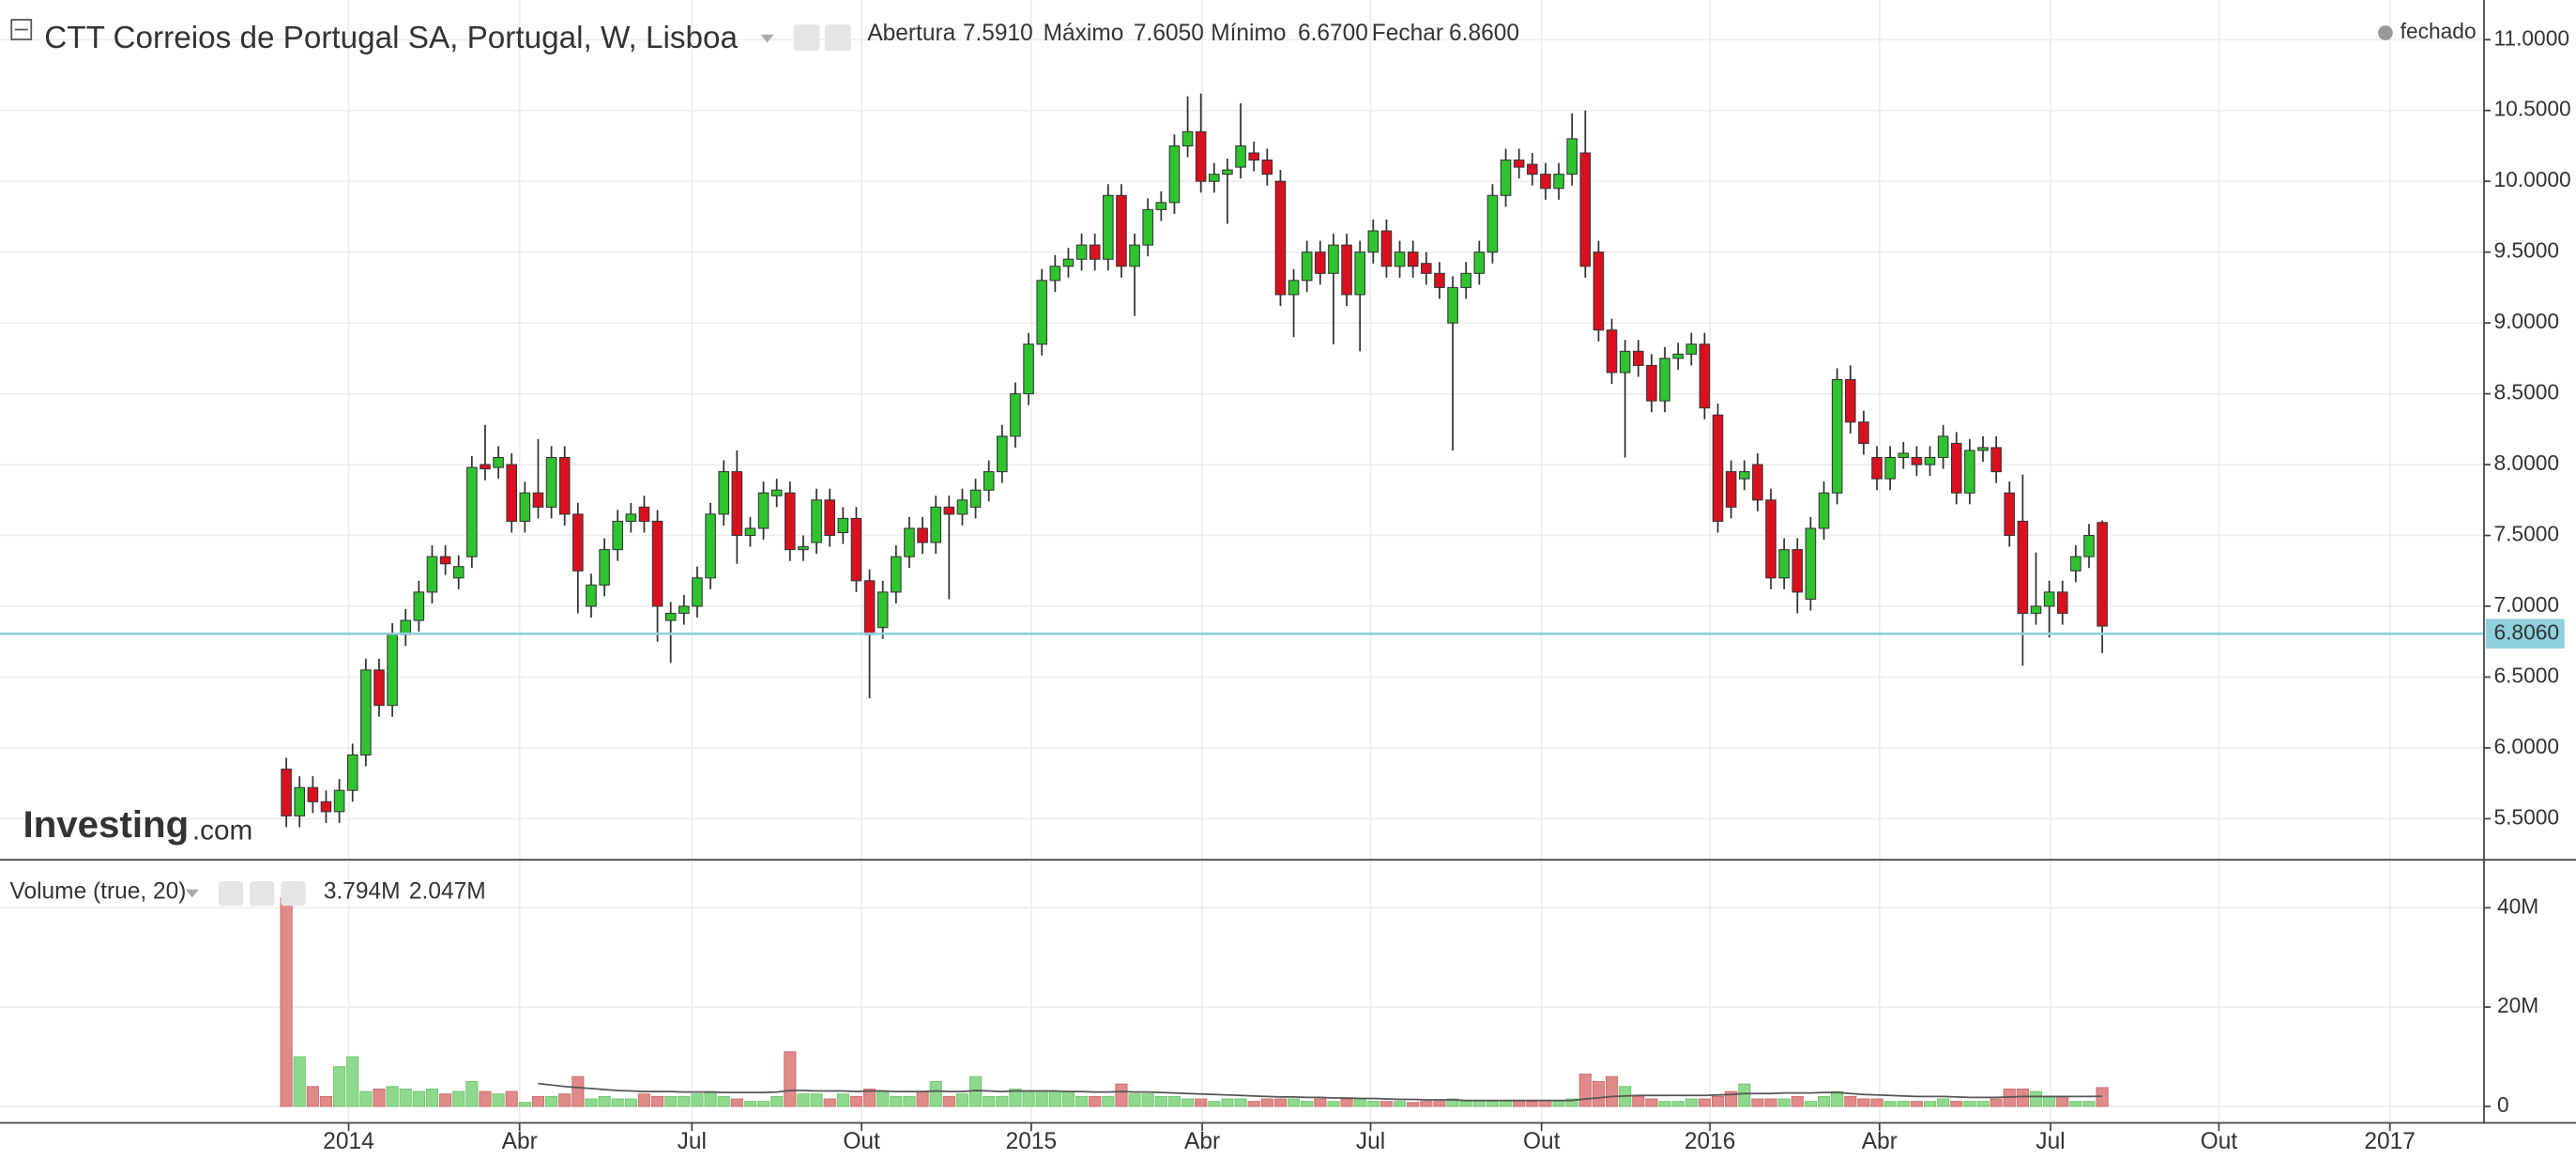  Describe the element at coordinates (2531, 179) in the screenshot. I see `y-tick-label: 10.0000` at that location.